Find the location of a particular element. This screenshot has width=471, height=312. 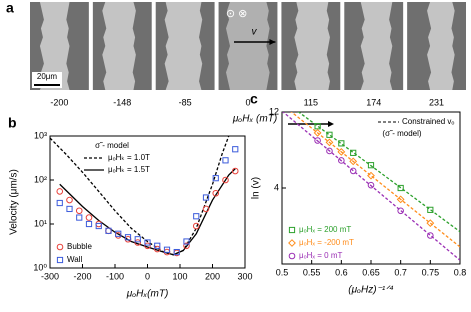

y-tick-label: 4 is located at coordinates (276, 187).